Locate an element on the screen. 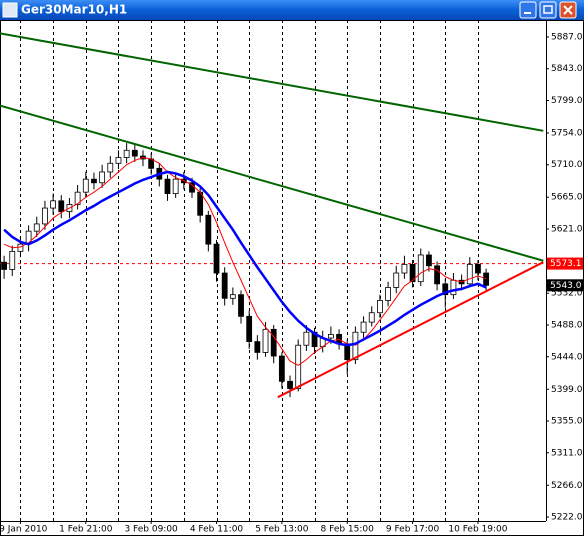 The width and height of the screenshot is (584, 536). x-tick-label: 3 Feb 09:00 is located at coordinates (151, 530).